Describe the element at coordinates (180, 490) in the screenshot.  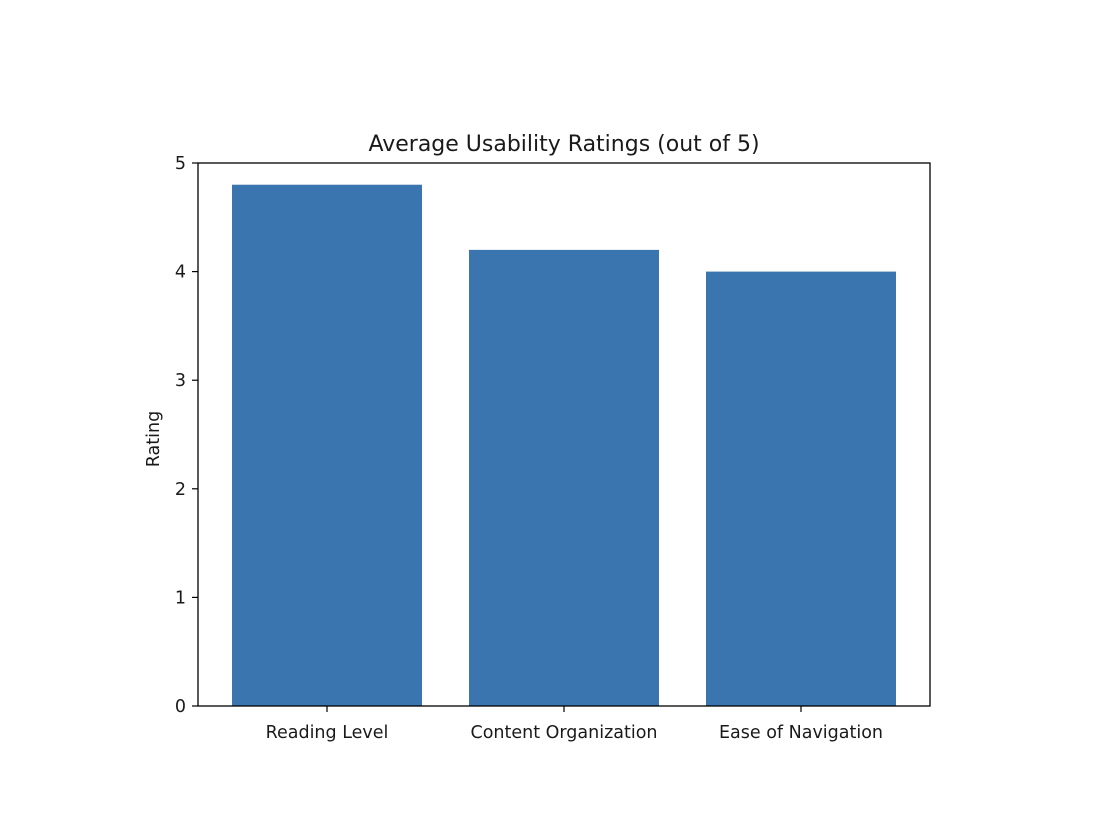
I see `y-tick-label: 2` at that location.